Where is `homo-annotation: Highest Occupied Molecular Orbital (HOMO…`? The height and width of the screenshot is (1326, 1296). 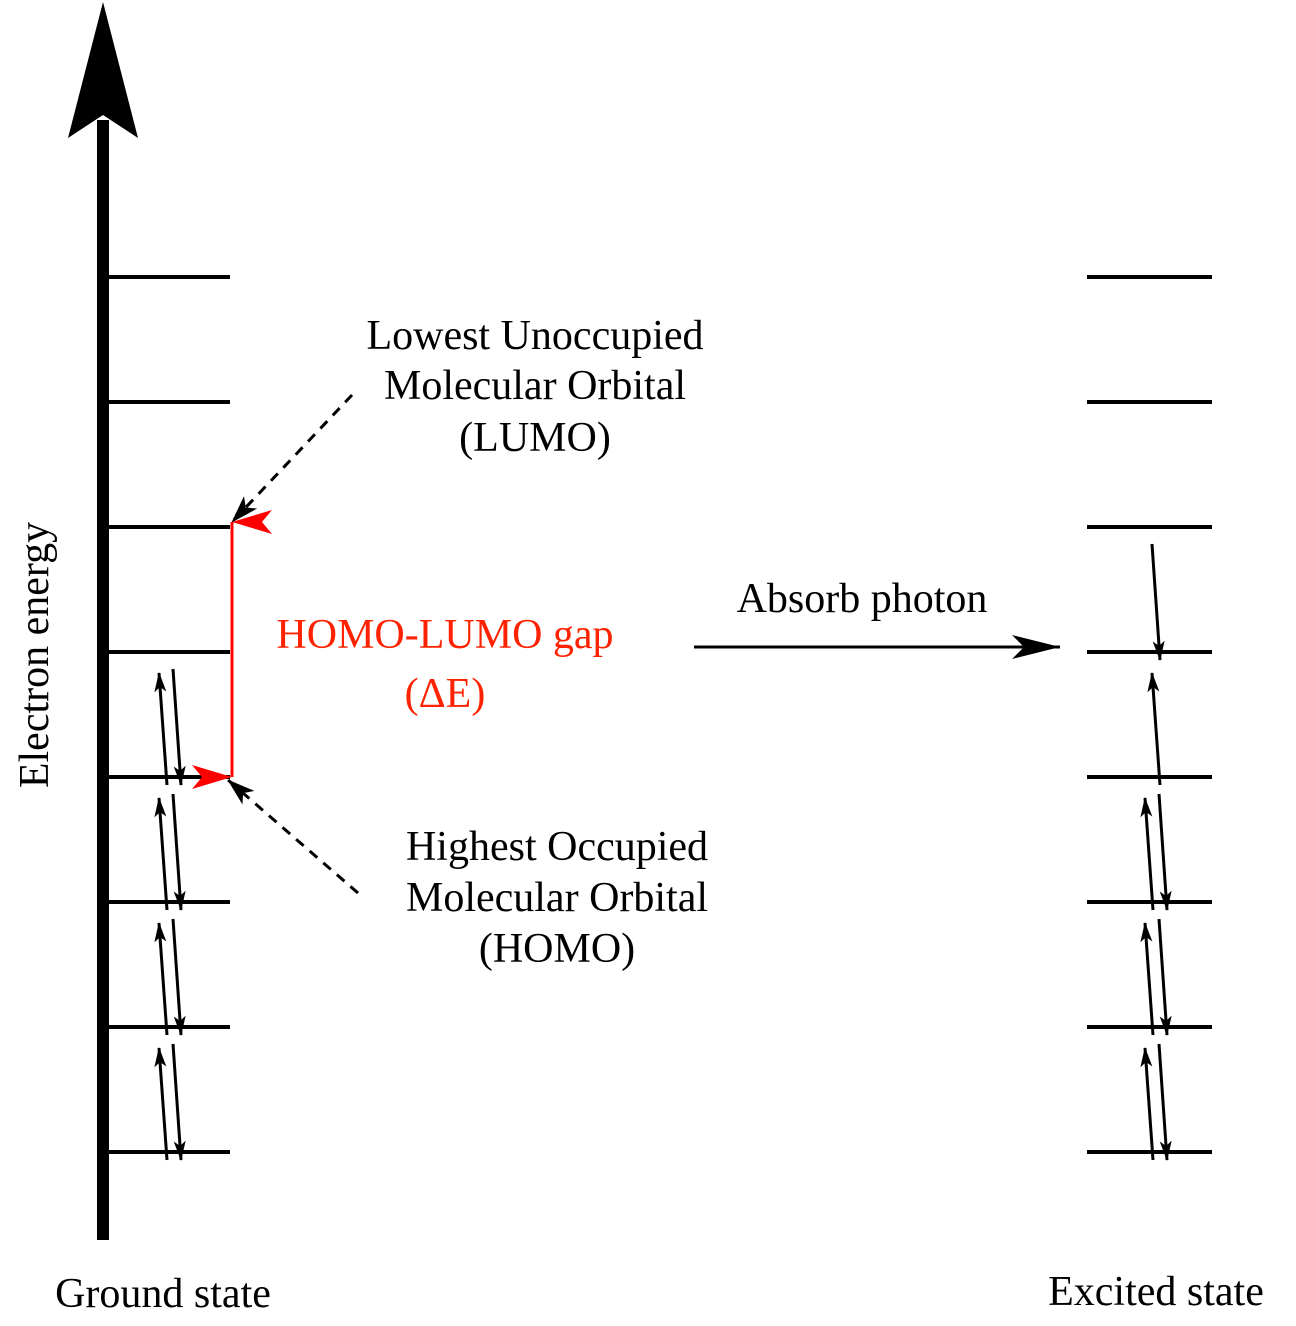
homo-annotation: Highest Occupied Molecular Orbital (HOMO… is located at coordinates (467, 875).